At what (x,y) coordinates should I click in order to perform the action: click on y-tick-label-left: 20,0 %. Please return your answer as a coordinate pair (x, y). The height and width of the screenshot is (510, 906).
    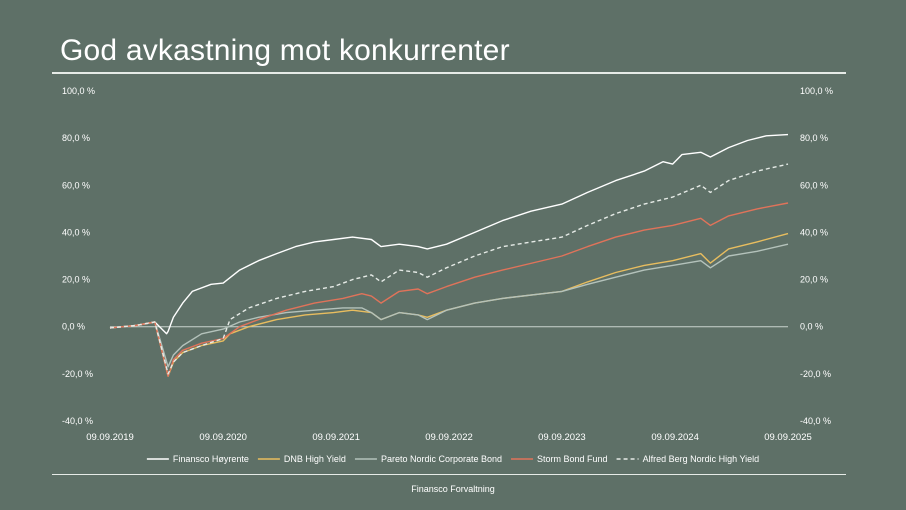
    Looking at the image, I should click on (76, 280).